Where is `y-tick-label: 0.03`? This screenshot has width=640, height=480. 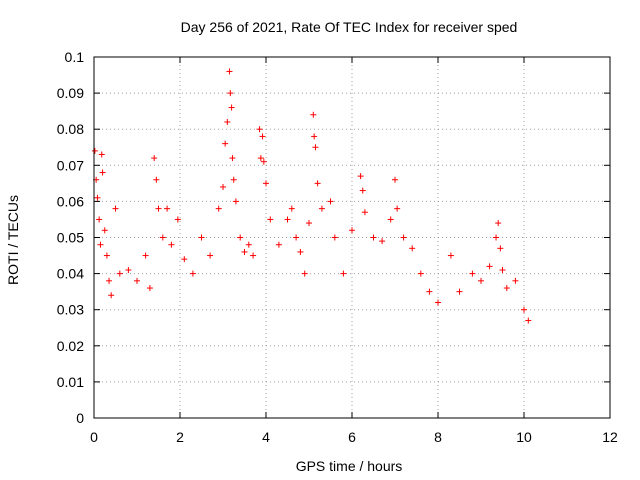
y-tick-label: 0.03 is located at coordinates (70, 310).